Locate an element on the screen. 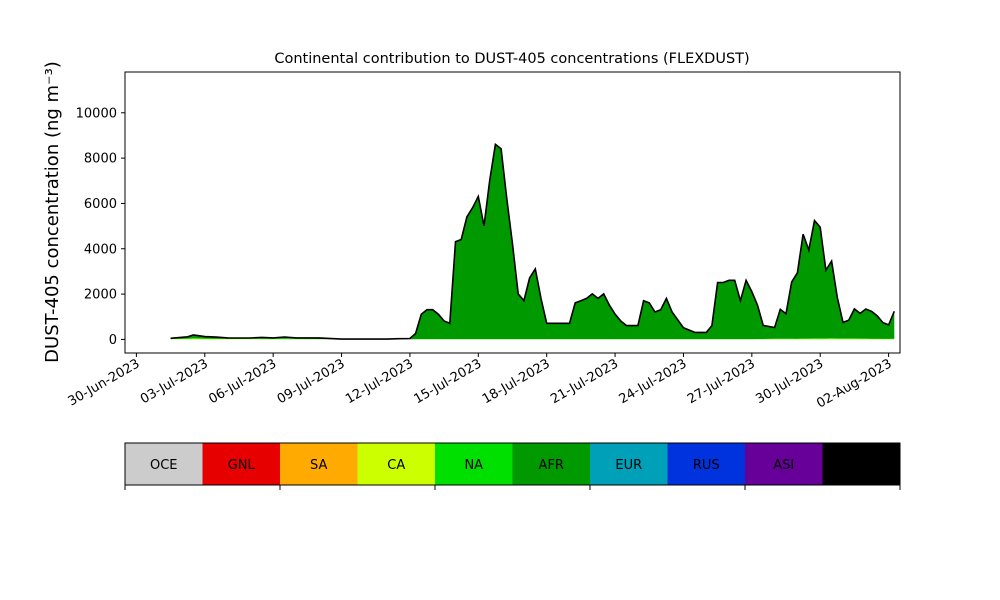 The width and height of the screenshot is (1000, 600). legend-swatch-oce is located at coordinates (164, 464).